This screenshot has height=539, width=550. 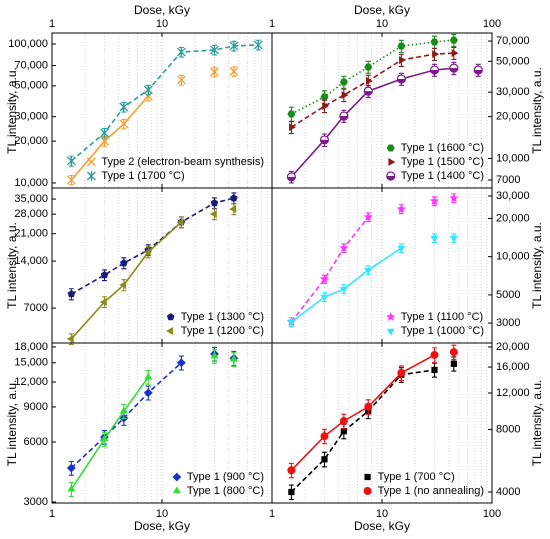 What do you see at coordinates (182, 162) in the screenshot?
I see `legend-label: Type 2 (electron-beam synthesis)` at bounding box center [182, 162].